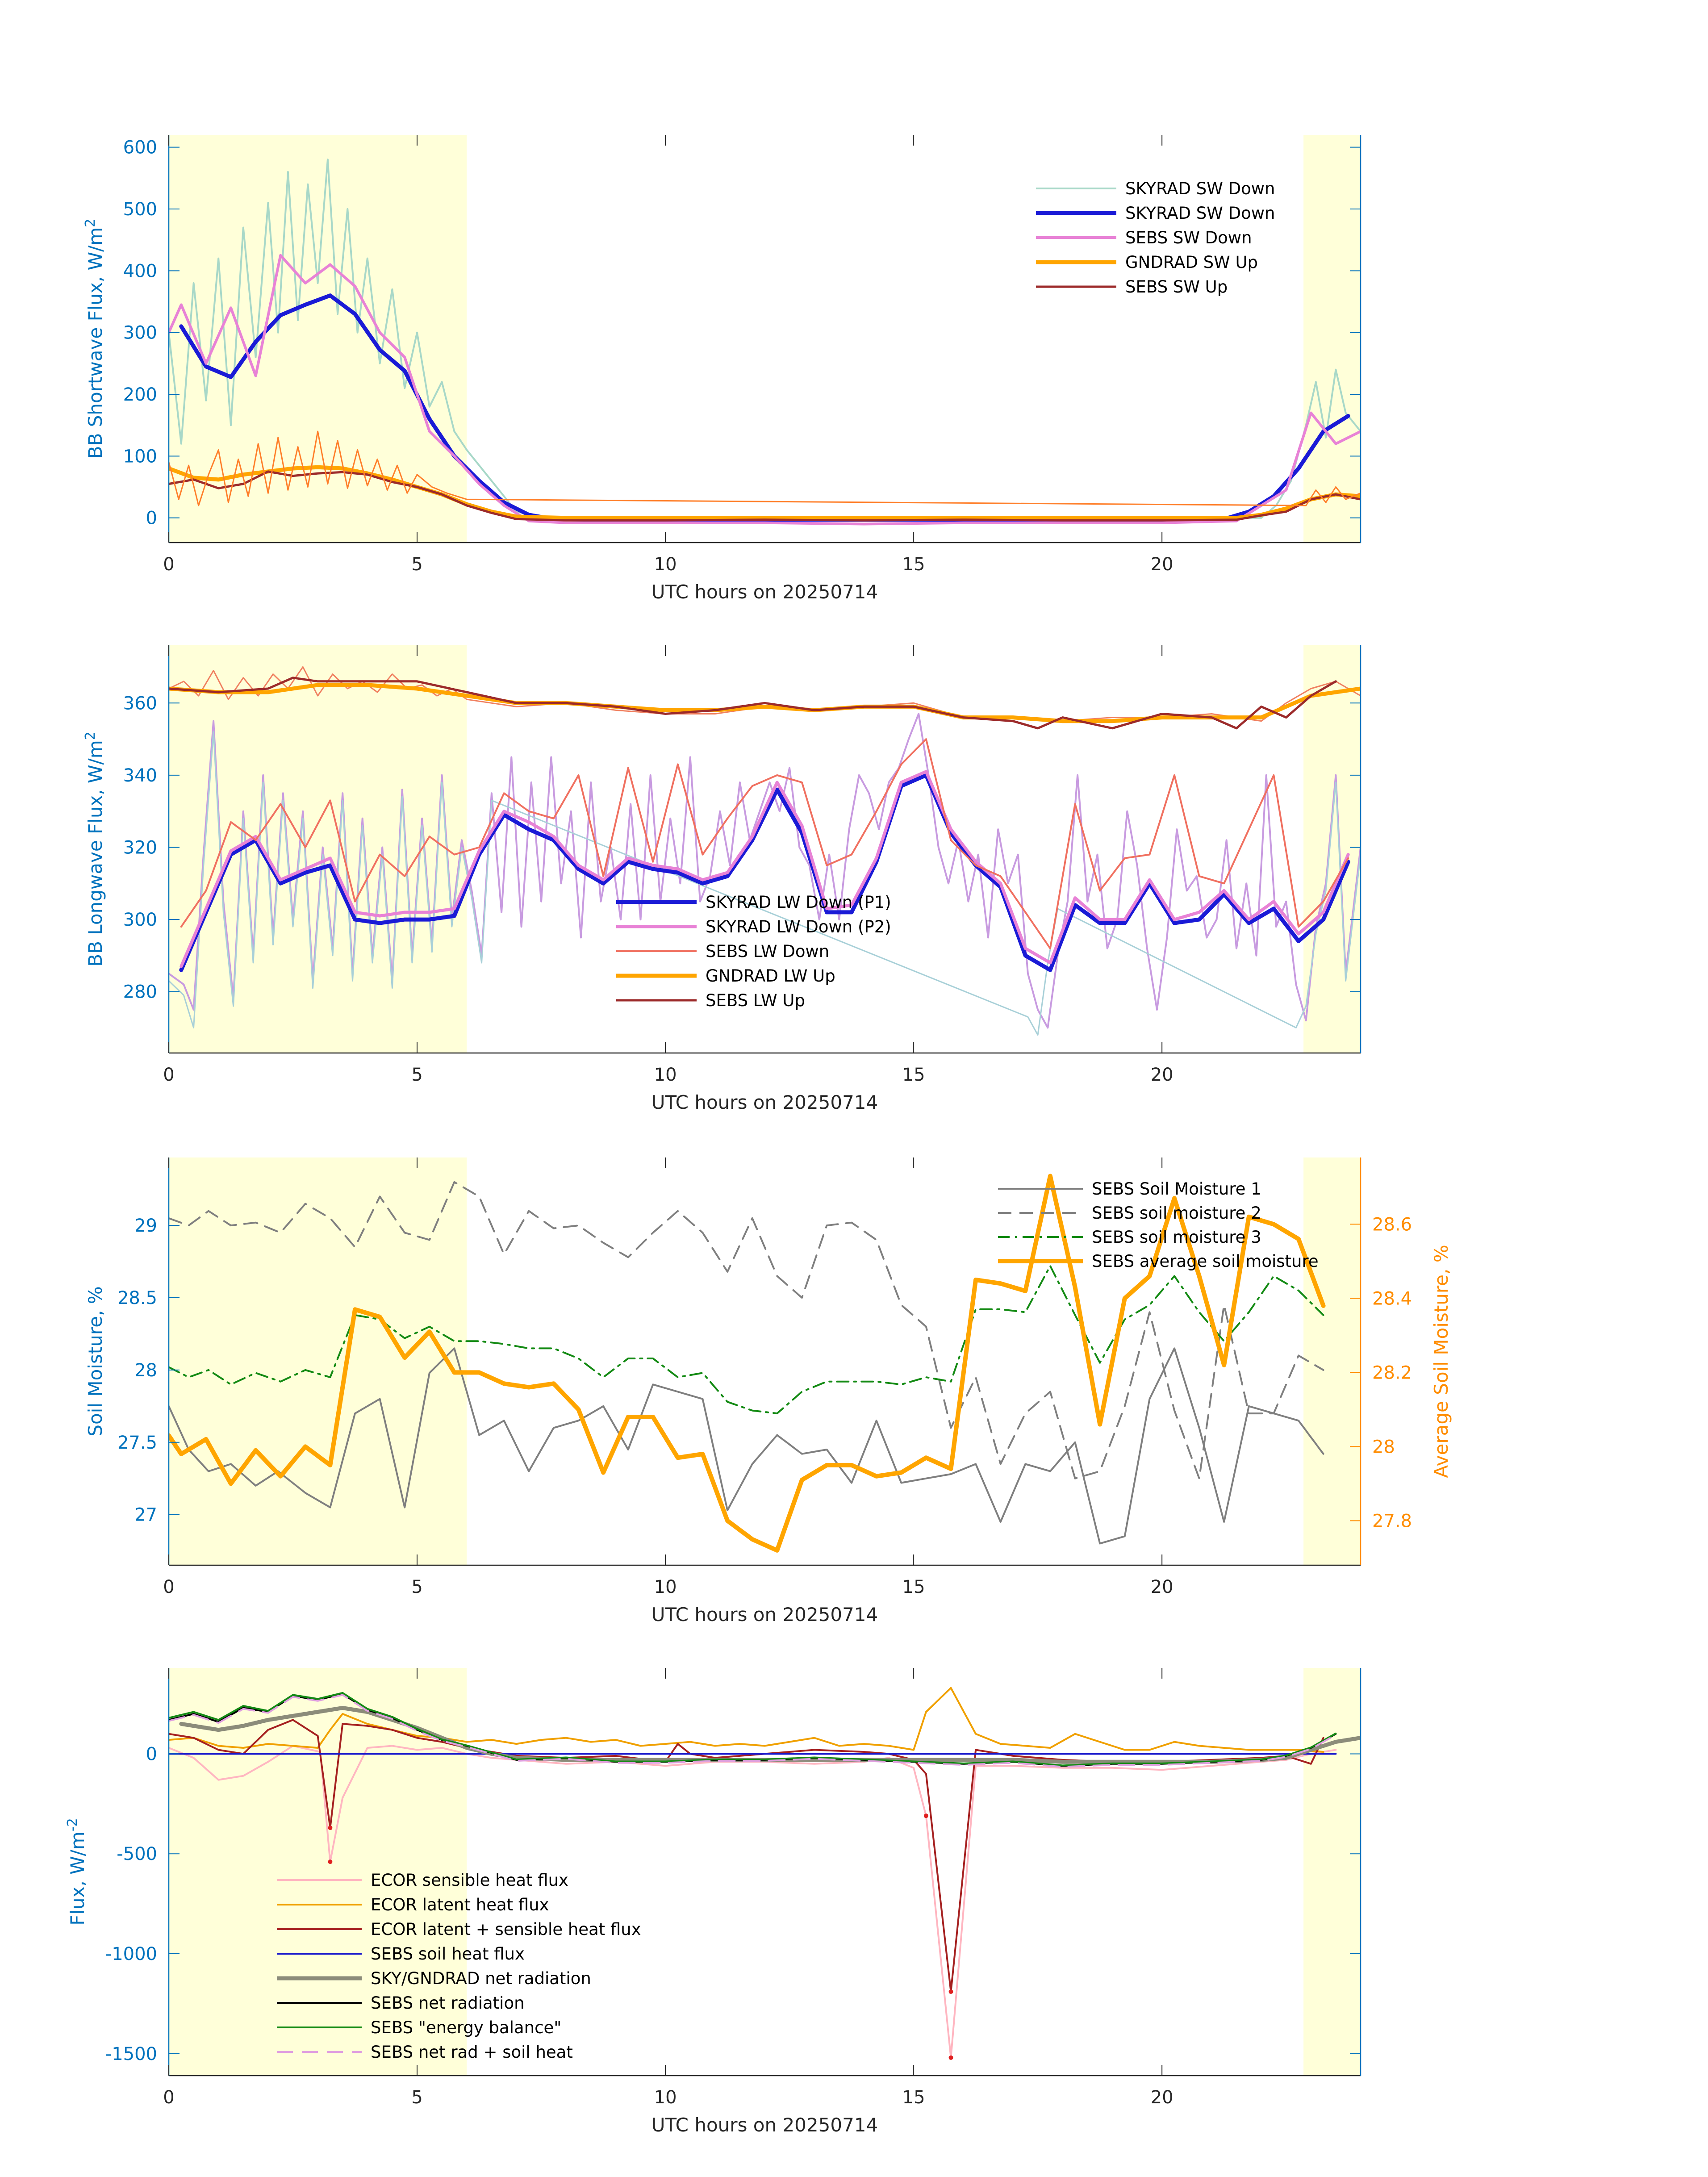 The width and height of the screenshot is (1708, 2177). Describe the element at coordinates (1392, 1224) in the screenshot. I see `y-right-tick-label: 28.6` at that location.